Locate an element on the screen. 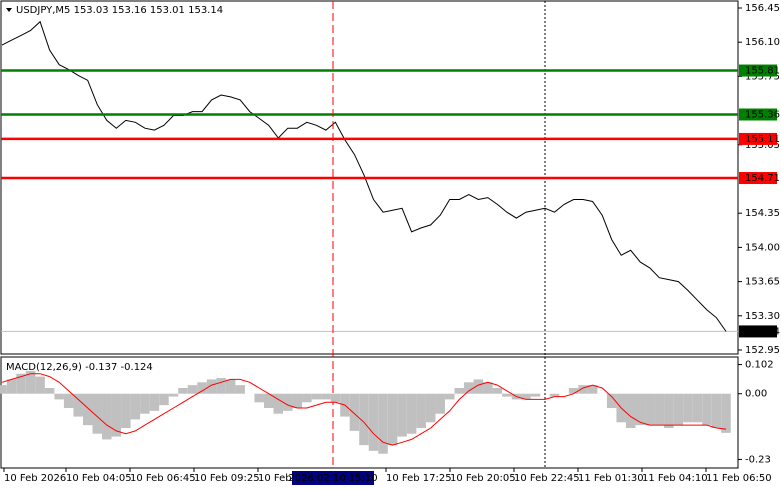 Image resolution: width=781 pixels, height=489 pixels. level-label: 155.36 is located at coordinates (762, 115).